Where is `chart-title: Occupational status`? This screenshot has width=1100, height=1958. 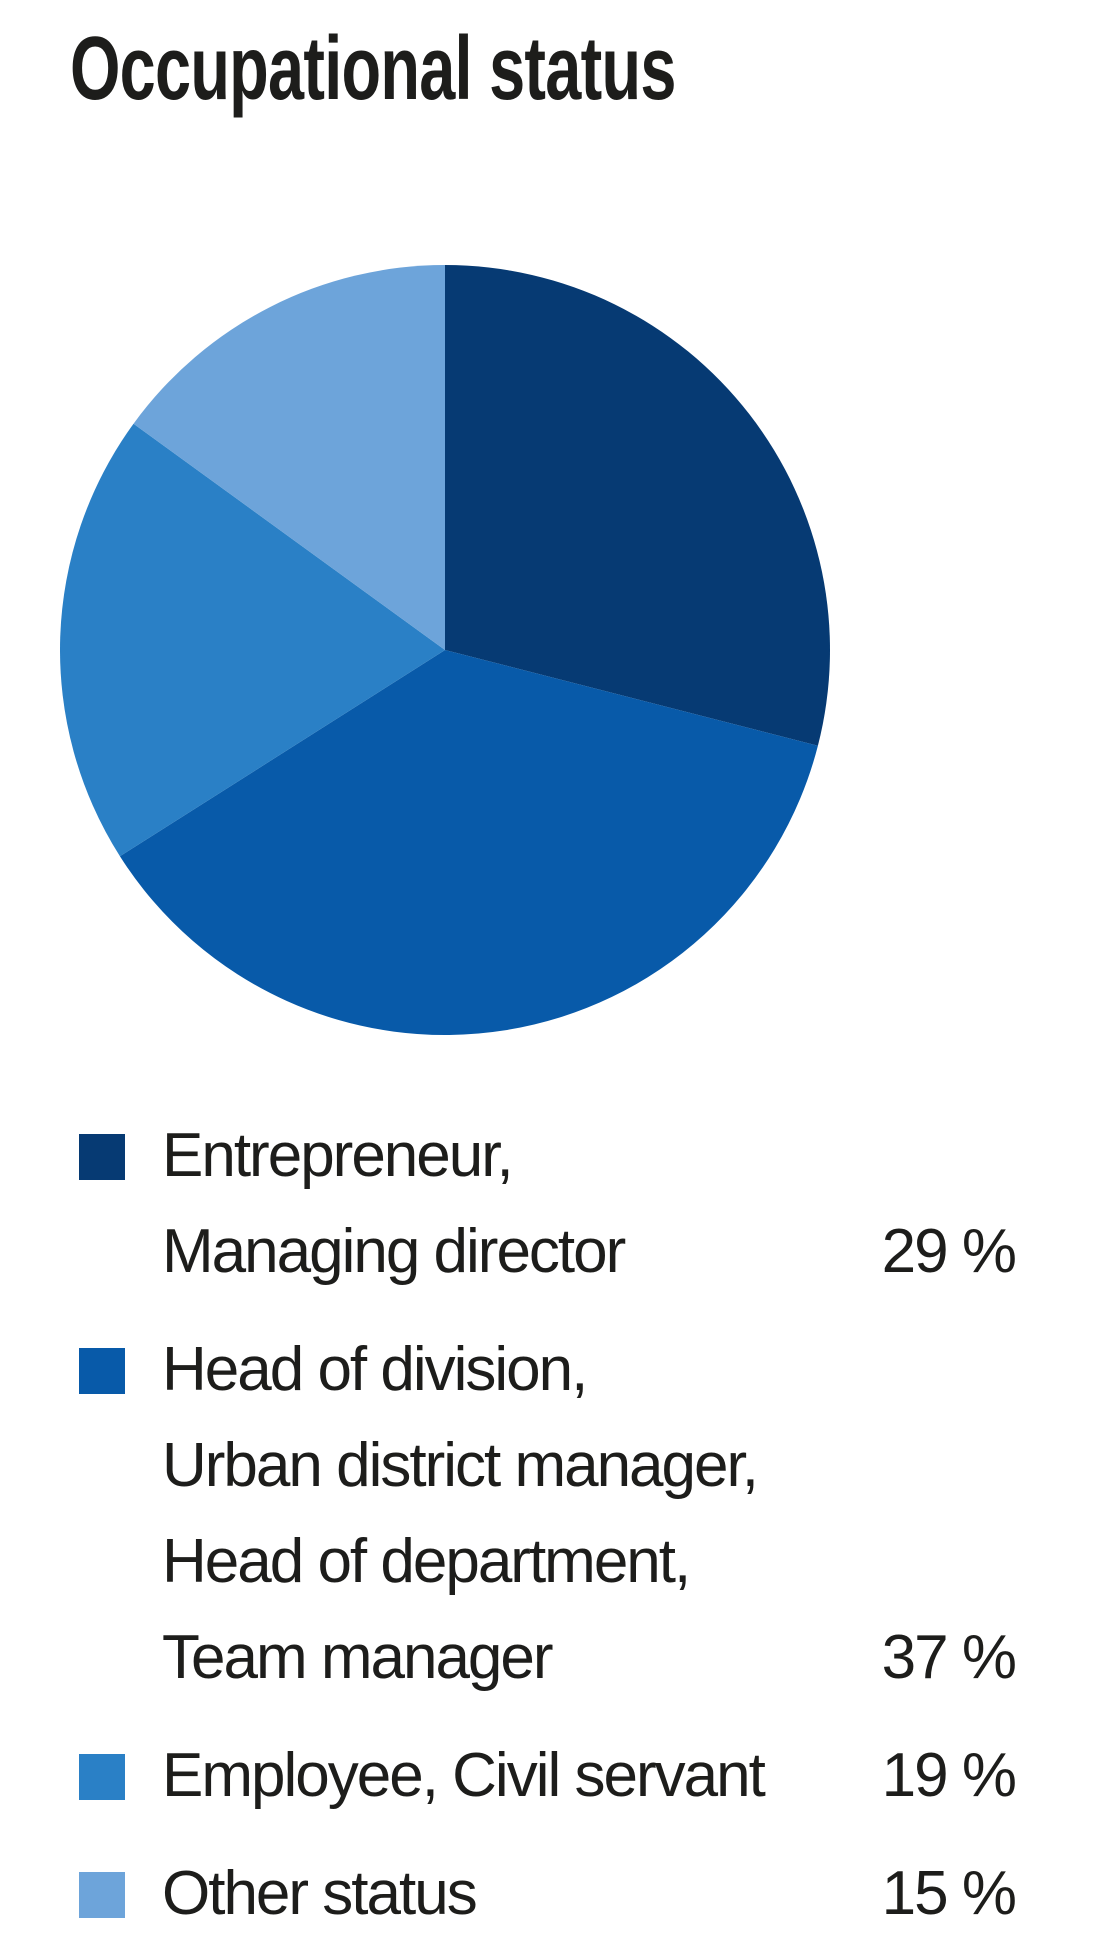 chart-title: Occupational status is located at coordinates (373, 69).